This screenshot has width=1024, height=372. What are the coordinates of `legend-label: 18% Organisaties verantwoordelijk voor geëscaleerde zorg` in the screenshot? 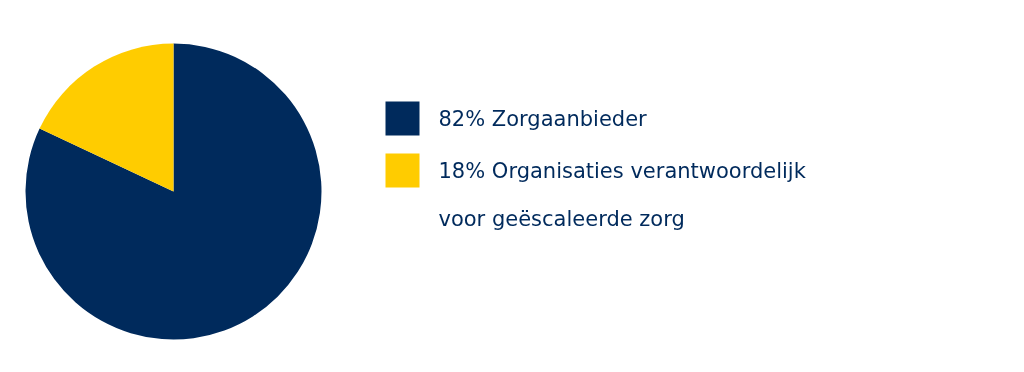 It's located at (622, 194).